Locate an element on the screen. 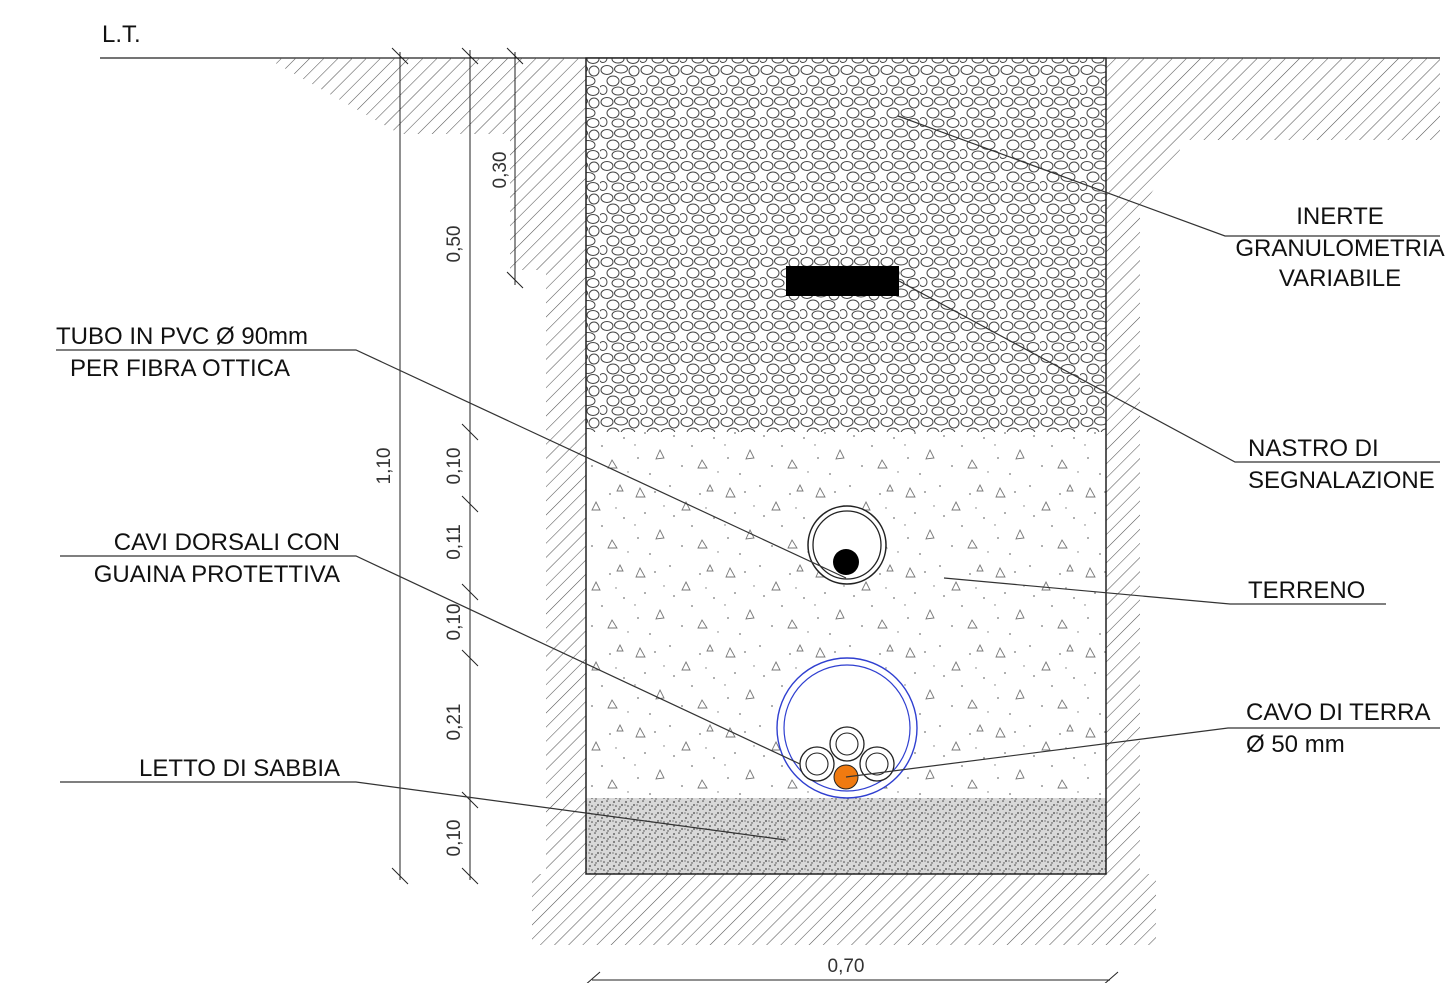  layer-e-dim: 0,10 is located at coordinates (454, 838).